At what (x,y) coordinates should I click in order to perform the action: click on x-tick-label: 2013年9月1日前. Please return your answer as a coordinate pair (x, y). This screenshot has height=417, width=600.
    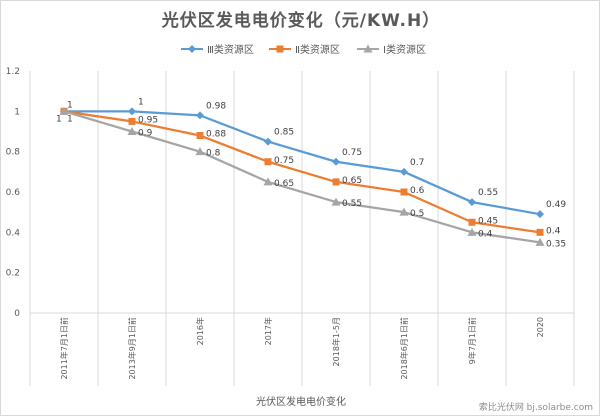
    Looking at the image, I should click on (132, 348).